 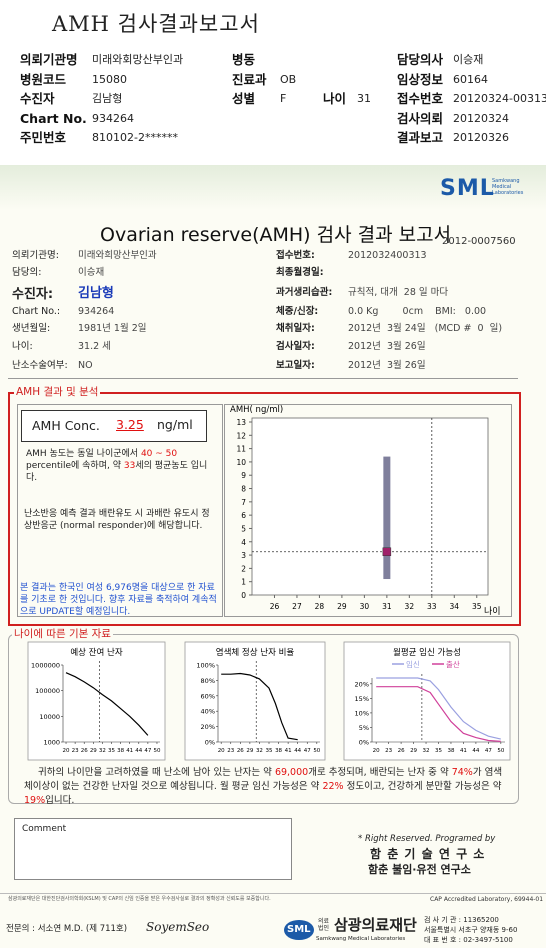 What do you see at coordinates (255, 652) in the screenshot?
I see `mini-chart-title: 염색체 정상 난자 비율` at bounding box center [255, 652].